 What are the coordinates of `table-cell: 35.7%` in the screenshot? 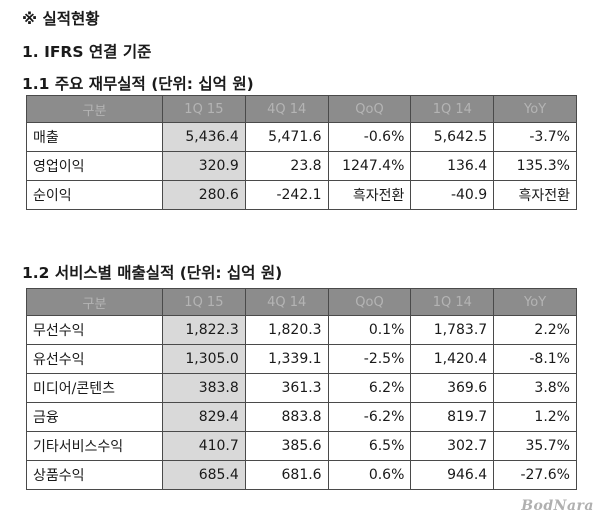 It's located at (535, 446).